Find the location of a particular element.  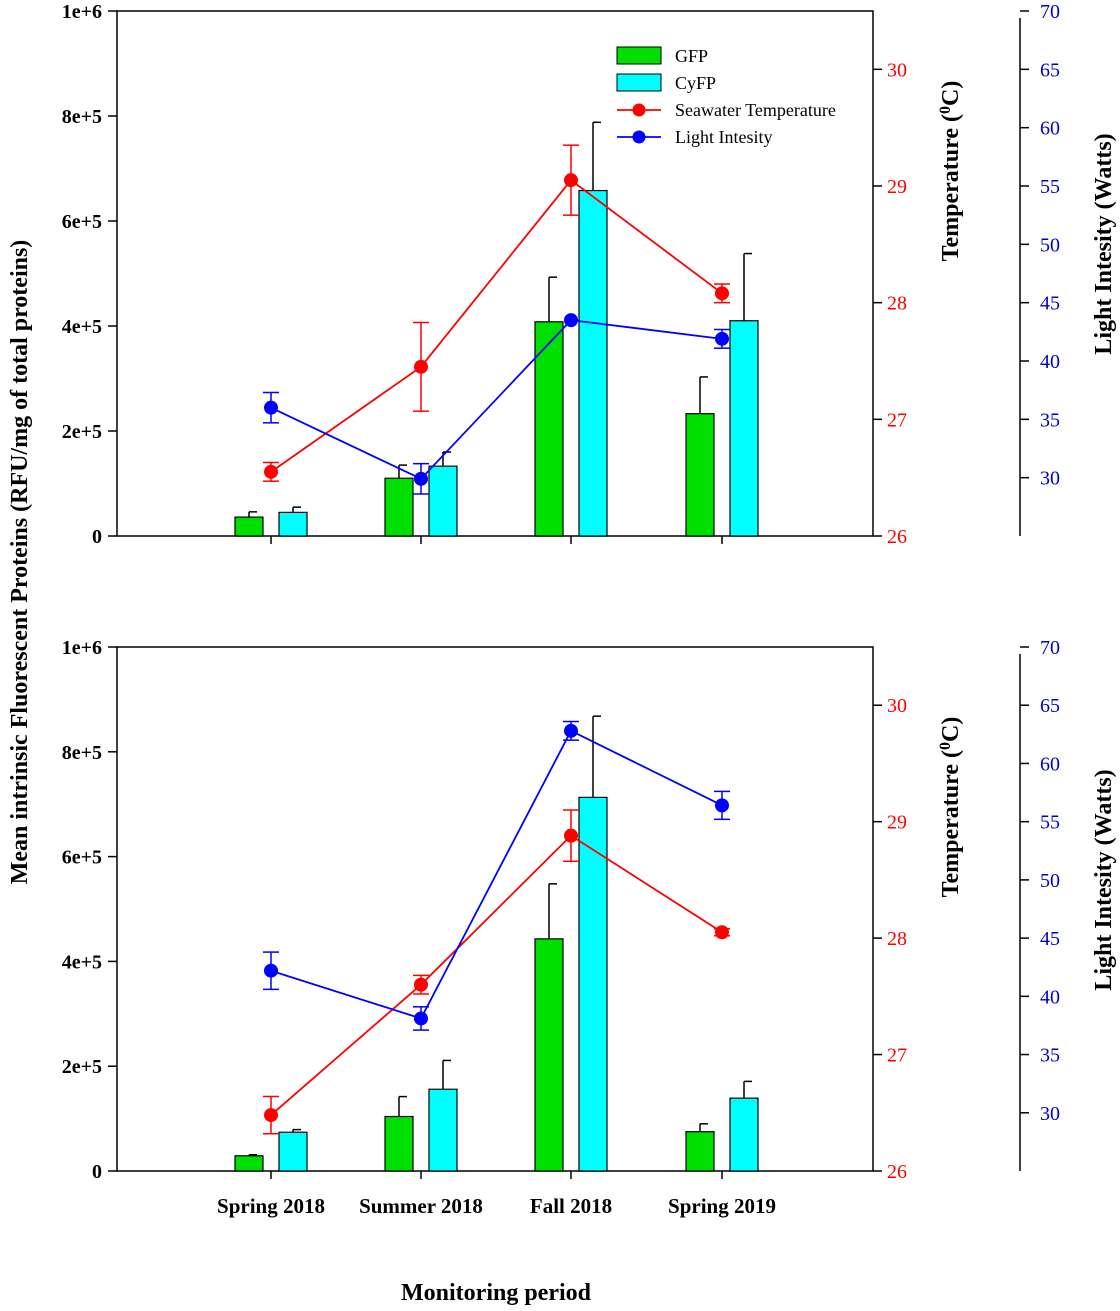

legend-light-label: Light Intesity is located at coordinates (724, 137).